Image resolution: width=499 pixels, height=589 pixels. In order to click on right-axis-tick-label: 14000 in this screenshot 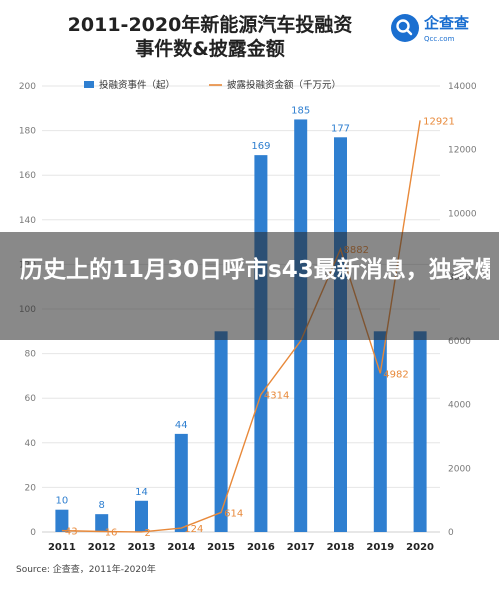, I will do `click(462, 87)`.